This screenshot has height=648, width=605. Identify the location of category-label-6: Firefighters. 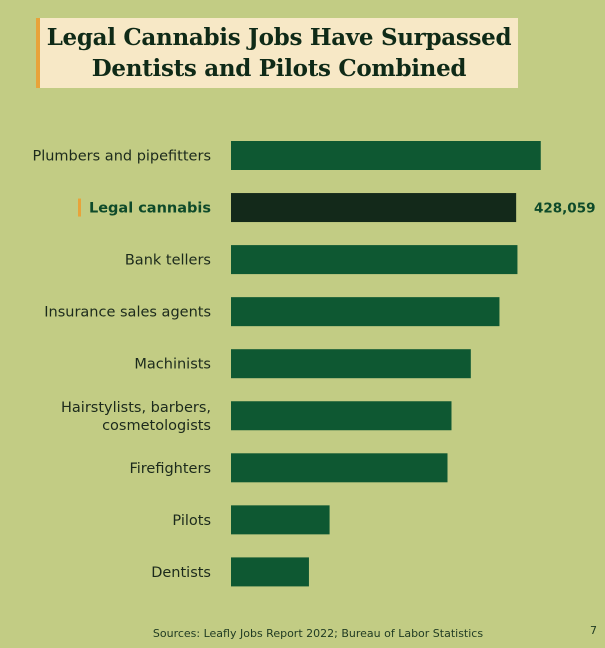
(170, 469).